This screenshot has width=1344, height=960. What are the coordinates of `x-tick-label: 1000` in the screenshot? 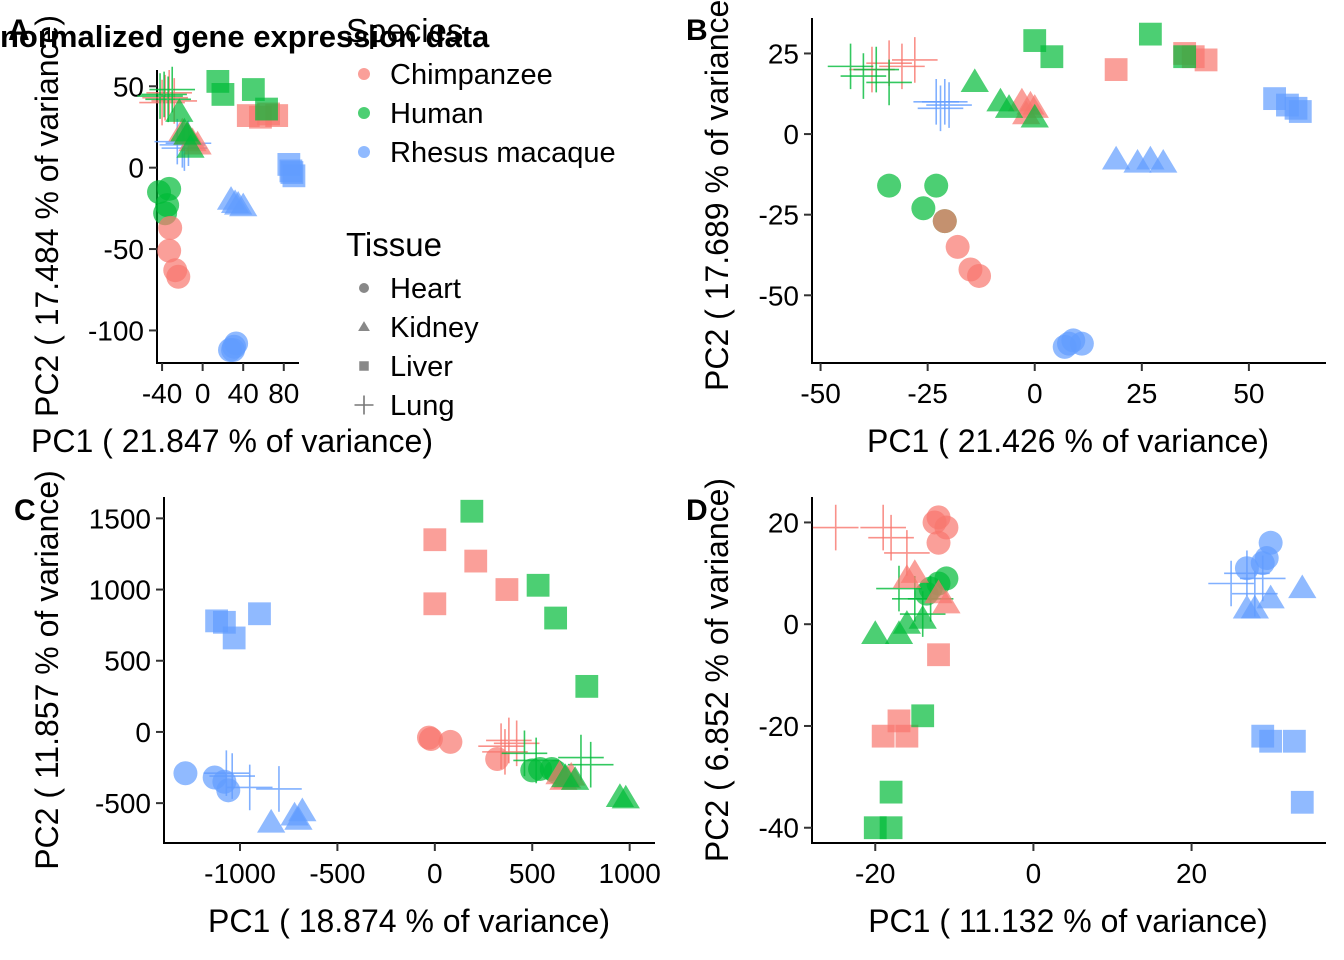 It's located at (630, 873).